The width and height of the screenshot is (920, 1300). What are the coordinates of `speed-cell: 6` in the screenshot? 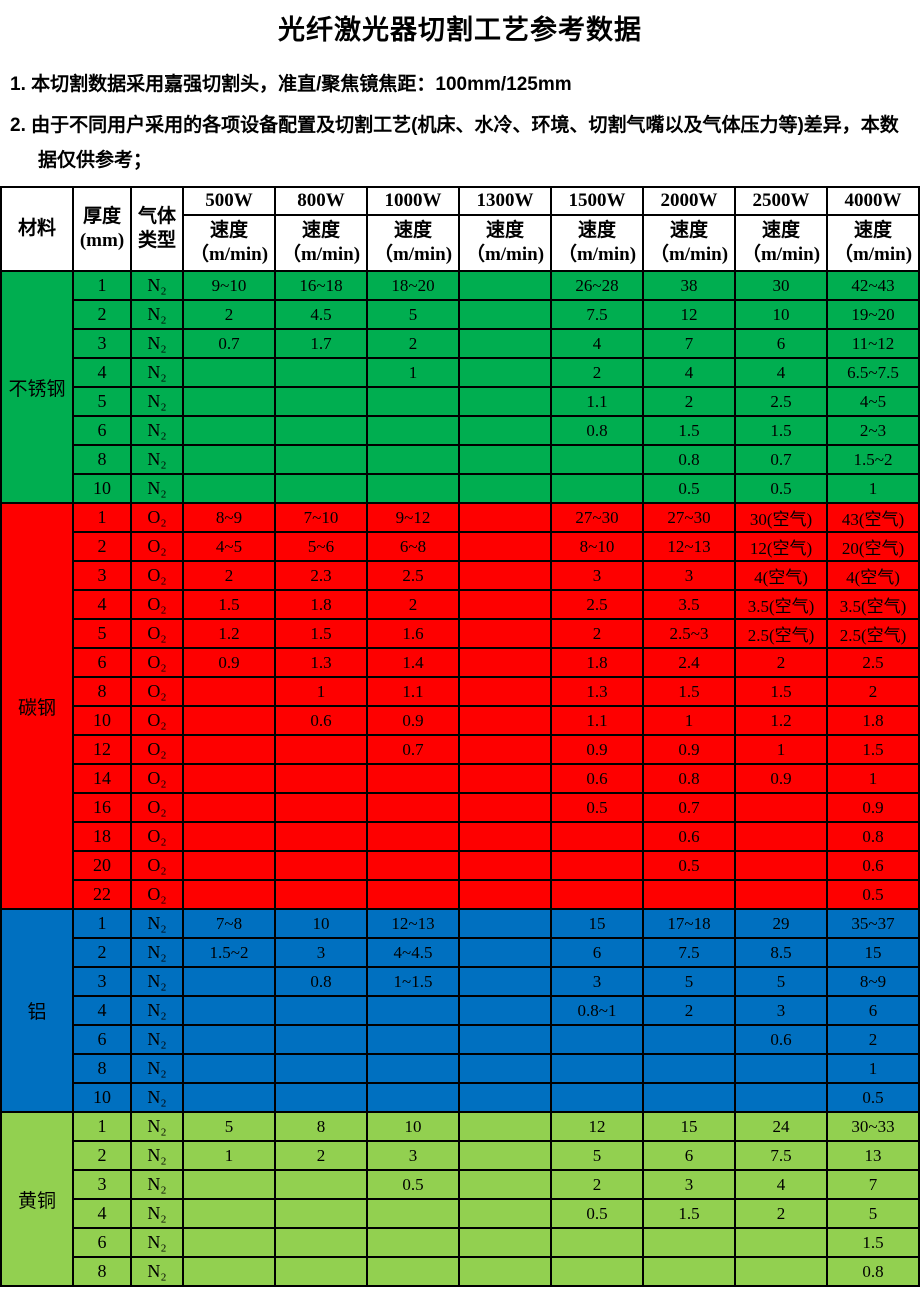 It's located at (781, 344).